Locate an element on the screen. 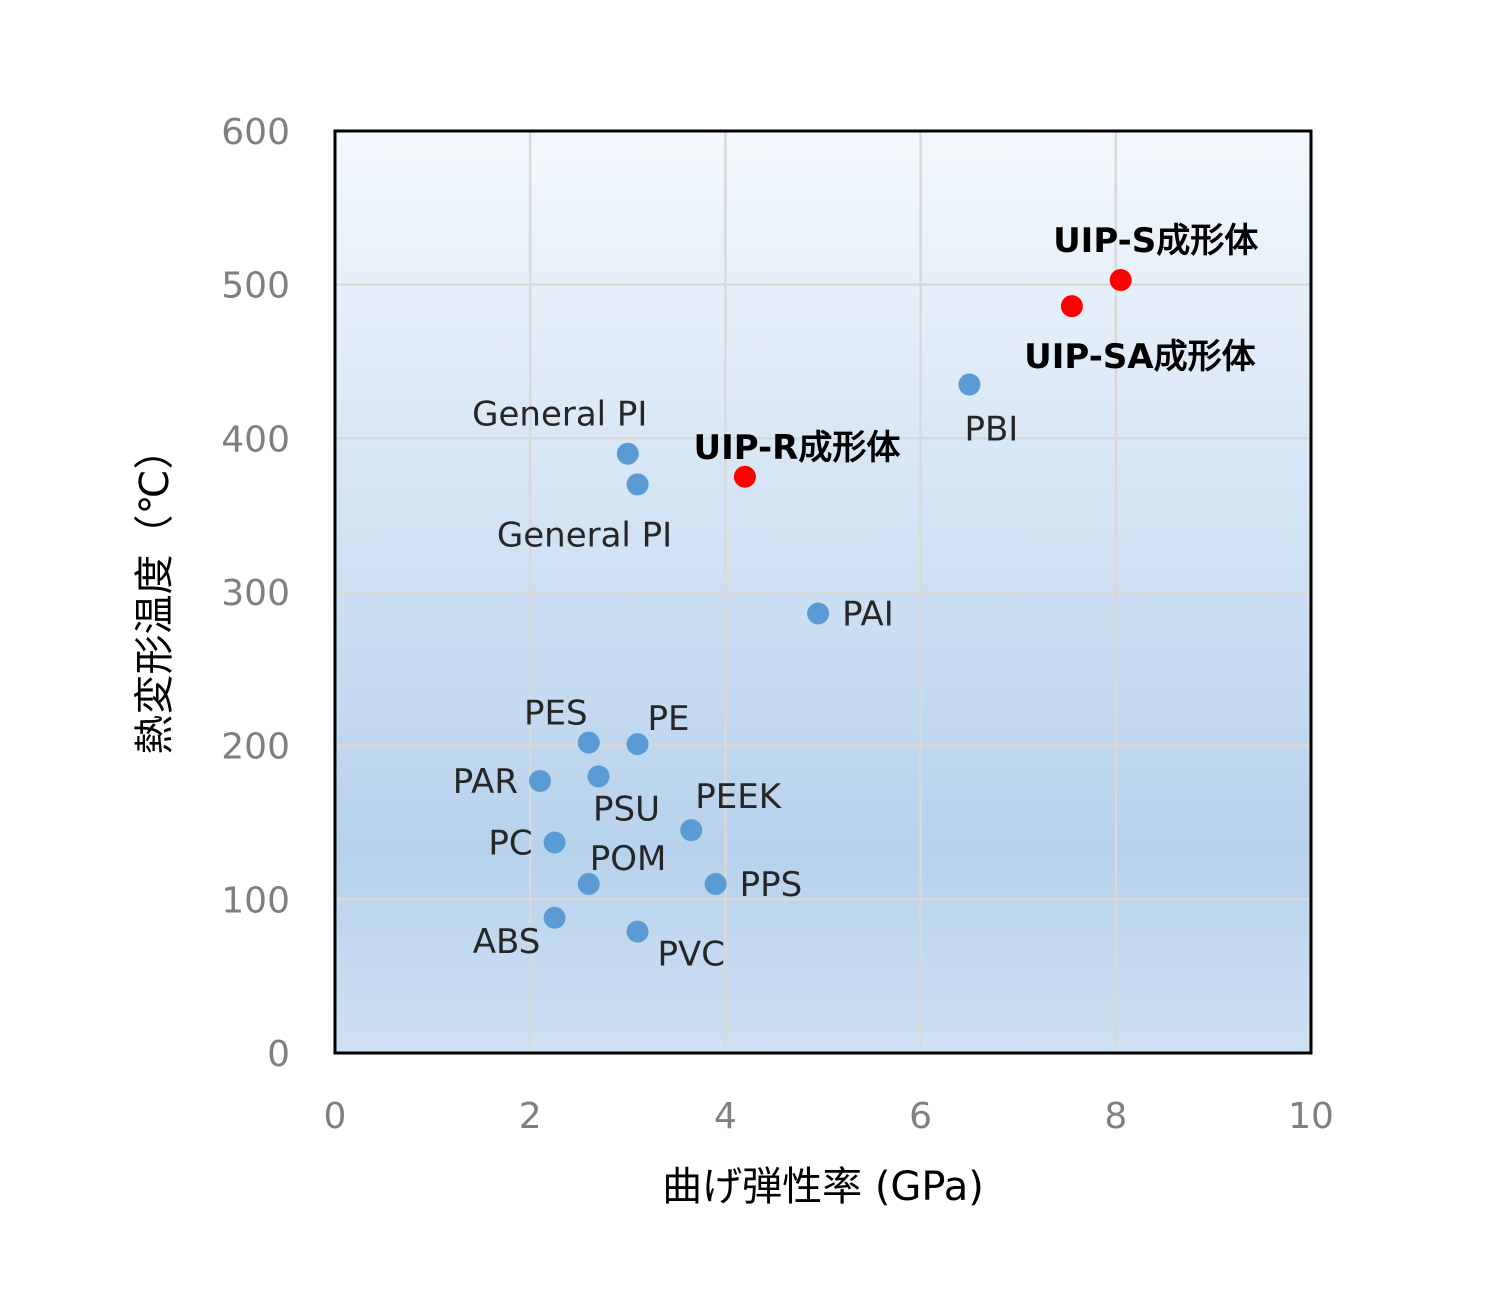 The width and height of the screenshot is (1500, 1300). point-label: UIP-SA成形体 is located at coordinates (1140, 357).